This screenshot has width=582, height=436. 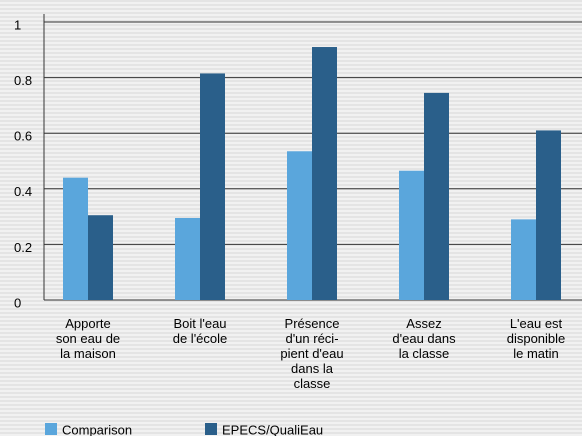 What do you see at coordinates (272, 429) in the screenshot?
I see `legend-label: EPECS/QualiEau` at bounding box center [272, 429].